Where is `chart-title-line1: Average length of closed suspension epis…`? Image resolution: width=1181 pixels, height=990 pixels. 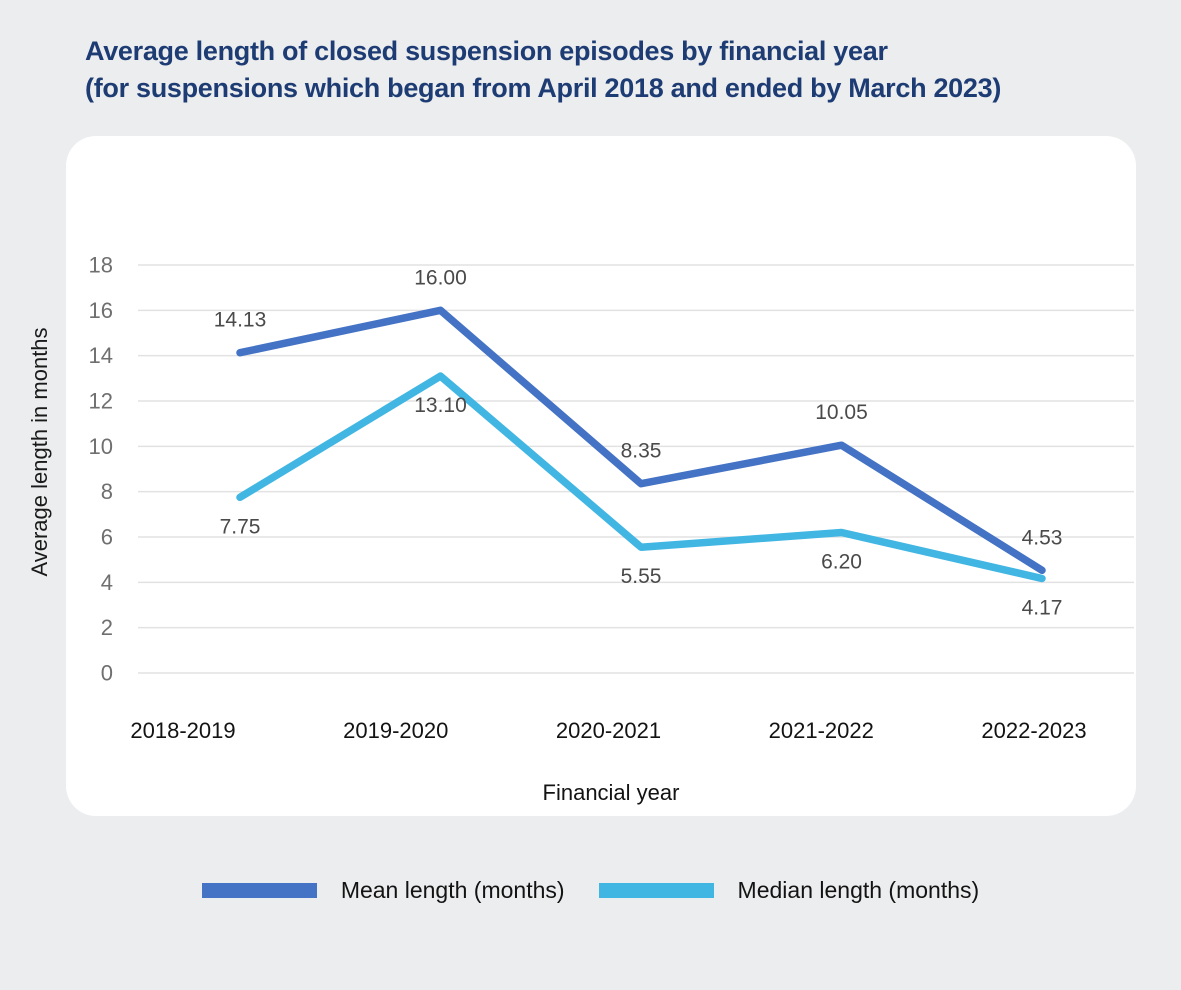 chart-title-line1: Average length of closed suspension epis… is located at coordinates (486, 51).